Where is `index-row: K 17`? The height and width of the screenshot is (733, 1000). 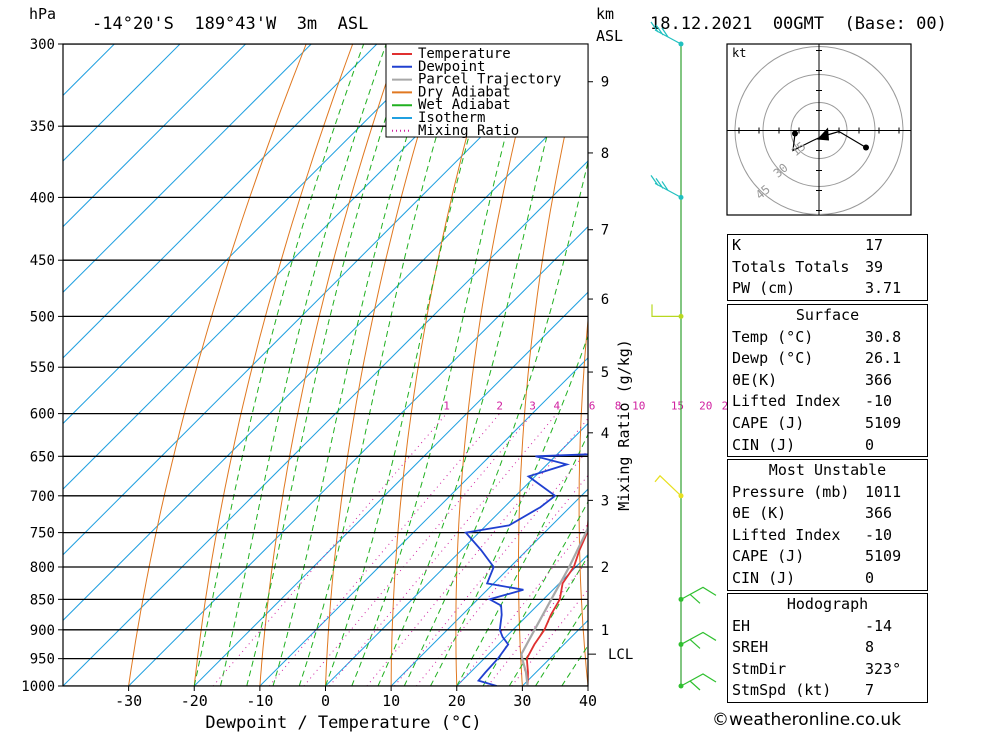
index-row: K 17 is located at coordinates (827, 246).